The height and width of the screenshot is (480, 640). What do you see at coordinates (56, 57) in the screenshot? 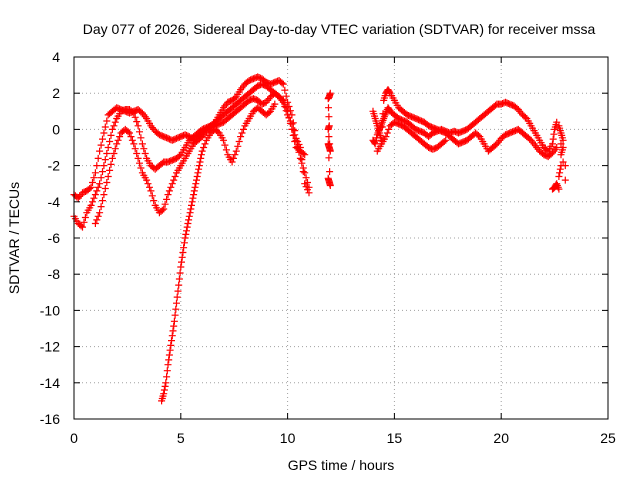
I see `y-tick-label: 4` at bounding box center [56, 57].